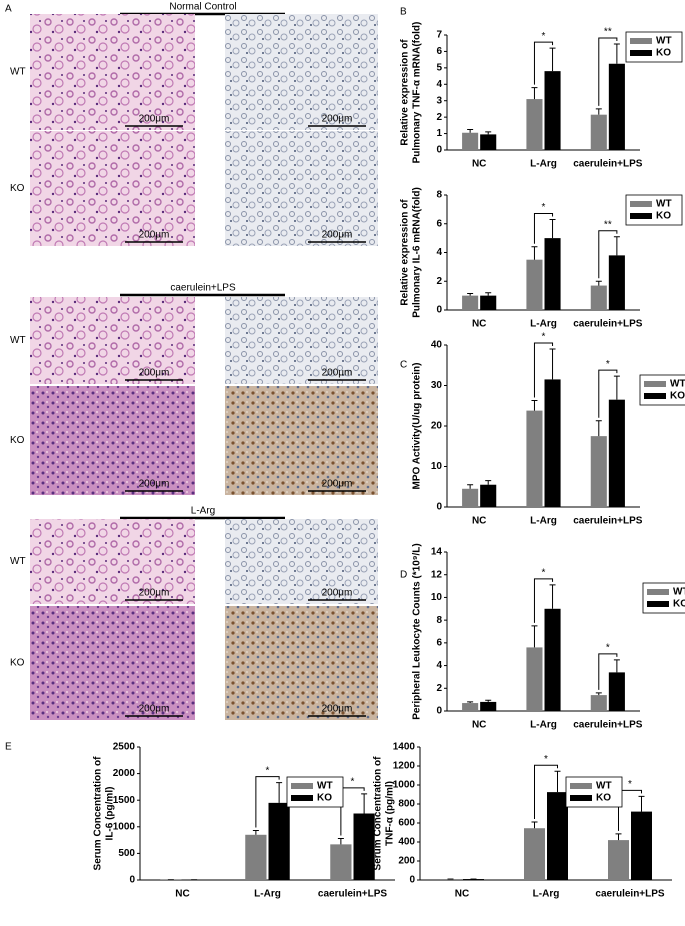  I want to click on y-tick-label: 5, so click(439, 67).